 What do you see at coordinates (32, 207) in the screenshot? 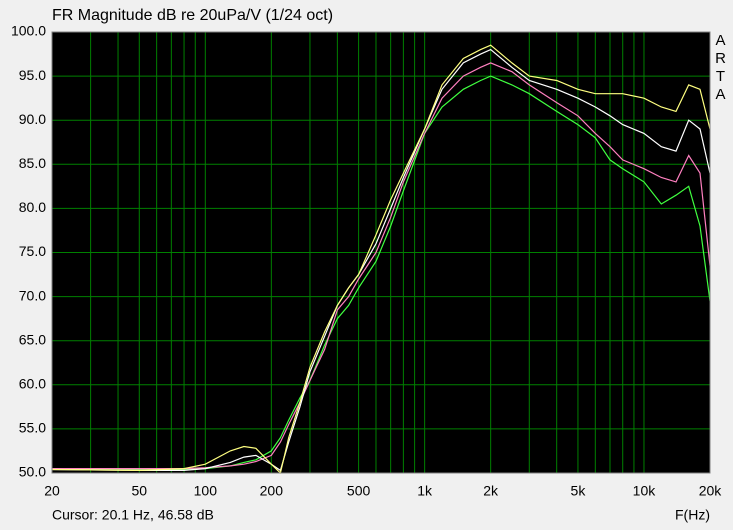
I see `y-tick-label: 80.0` at bounding box center [32, 207].